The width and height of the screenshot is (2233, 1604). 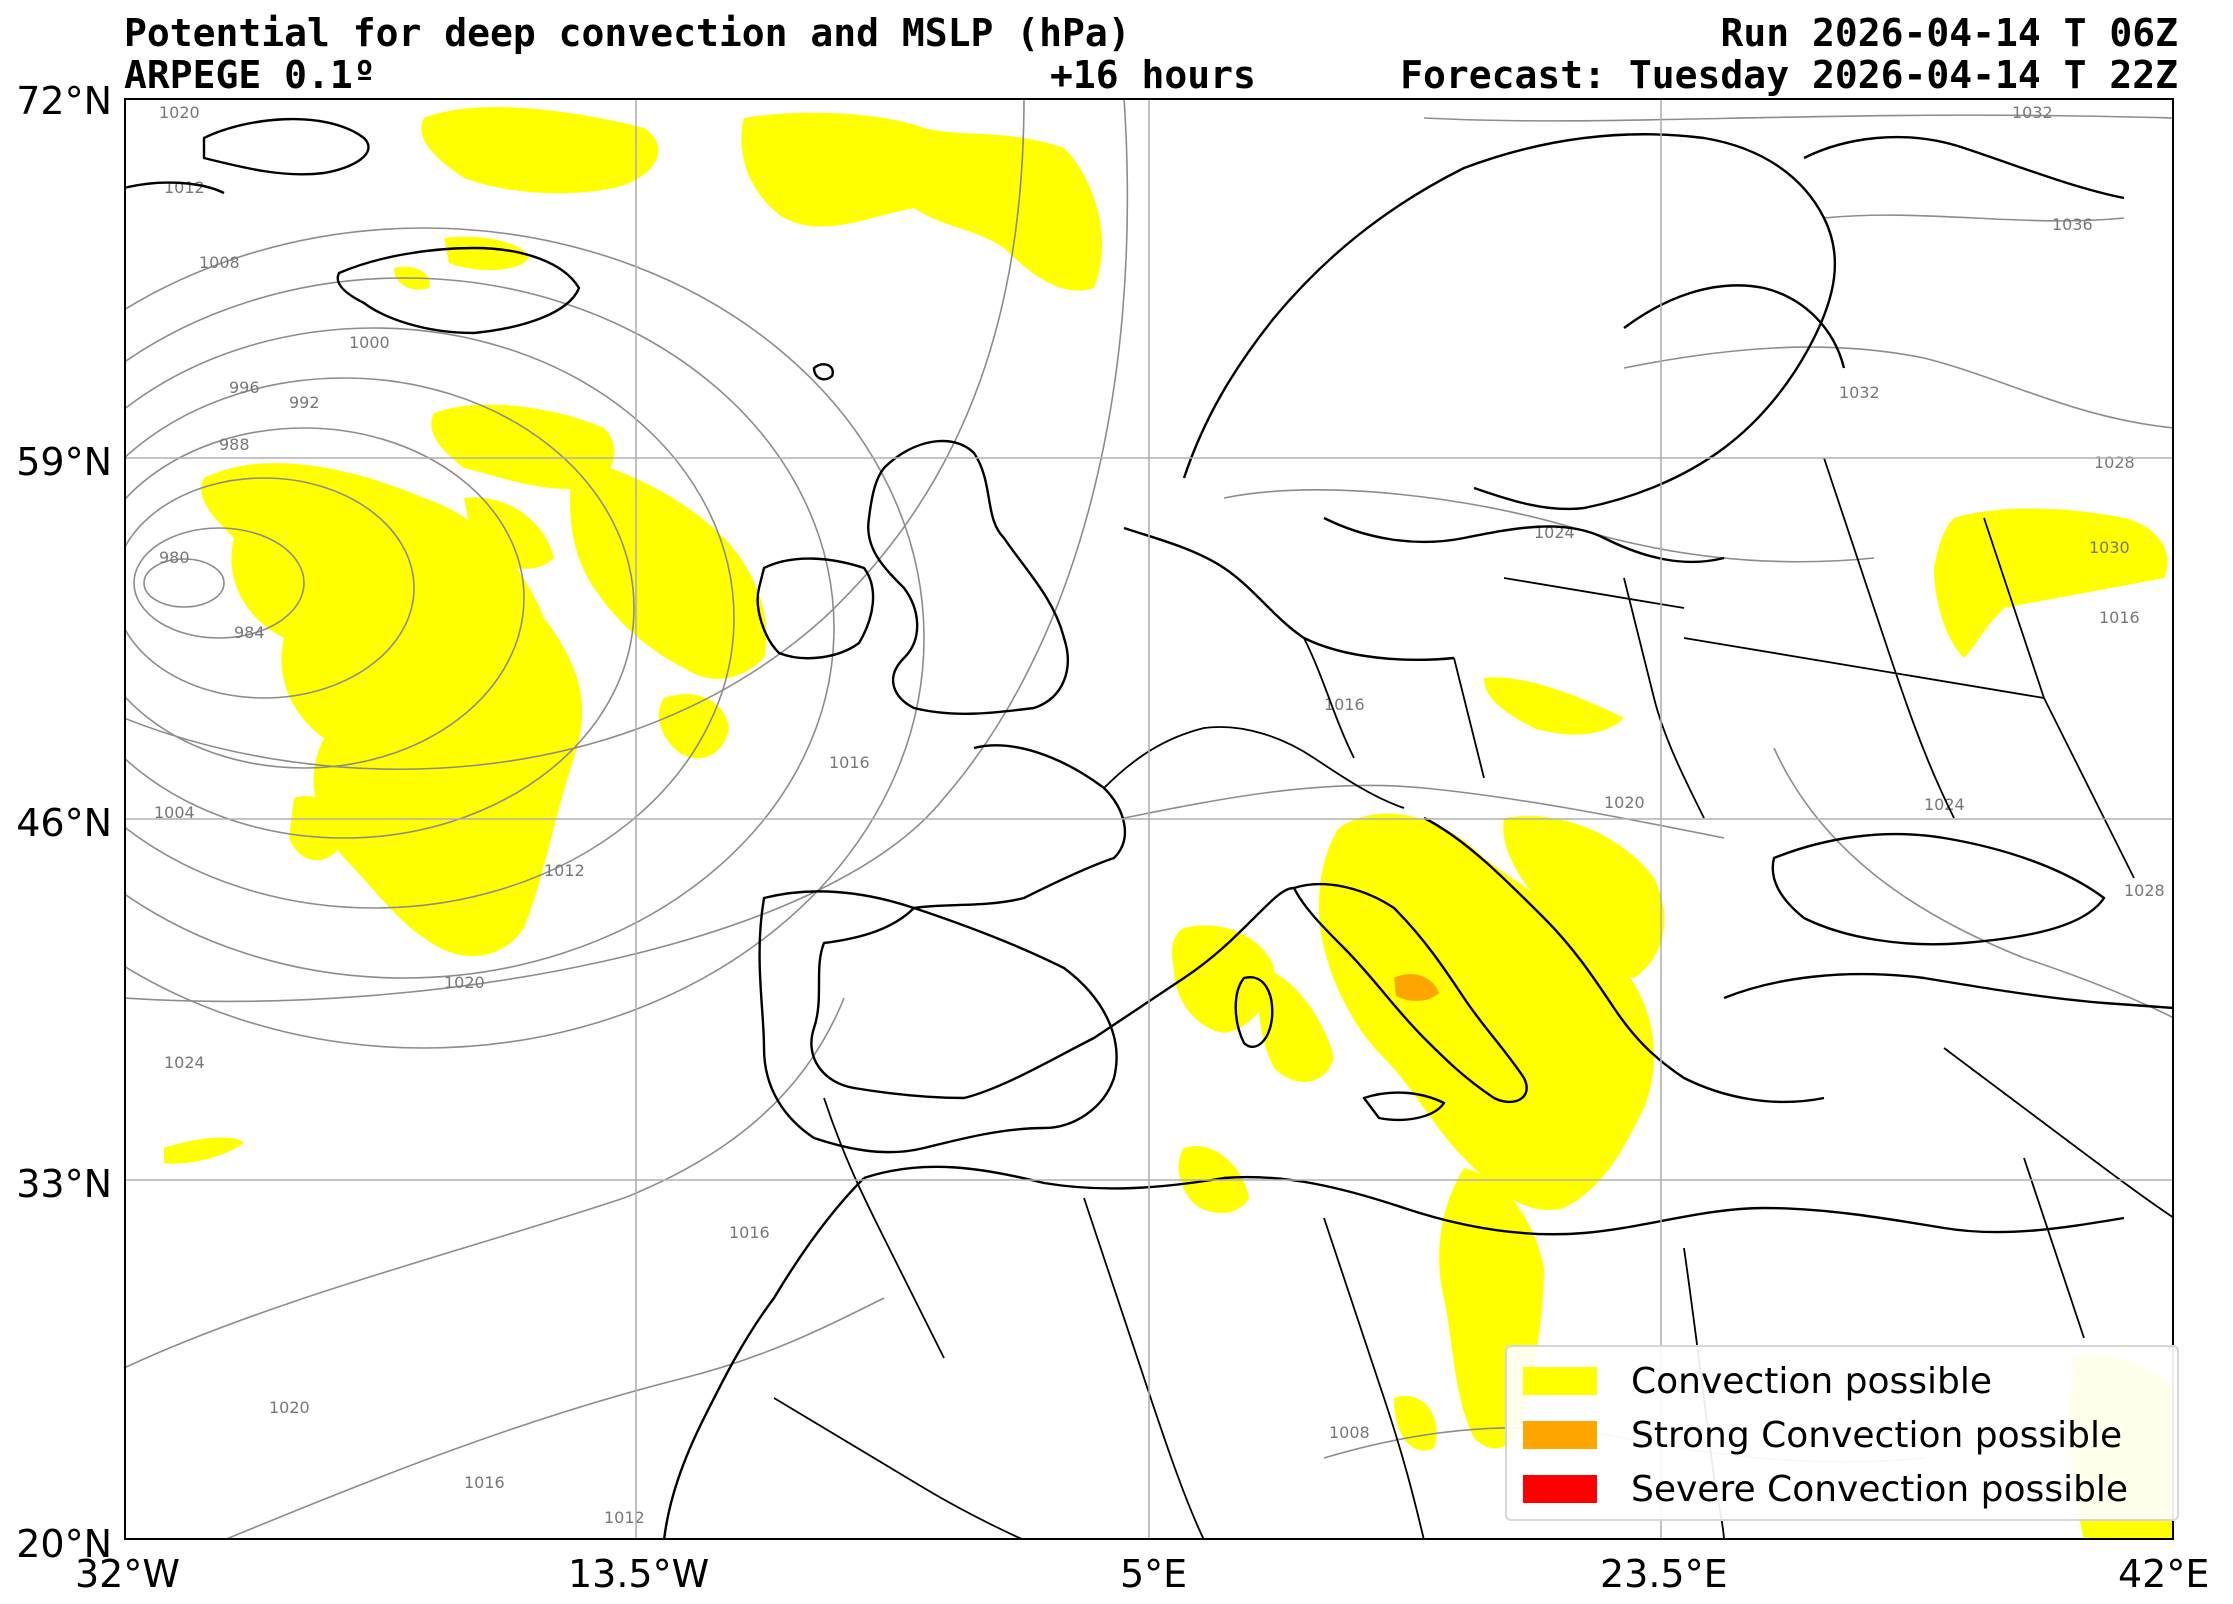 I want to click on convection-area-atlantic, so click(x=392, y=710).